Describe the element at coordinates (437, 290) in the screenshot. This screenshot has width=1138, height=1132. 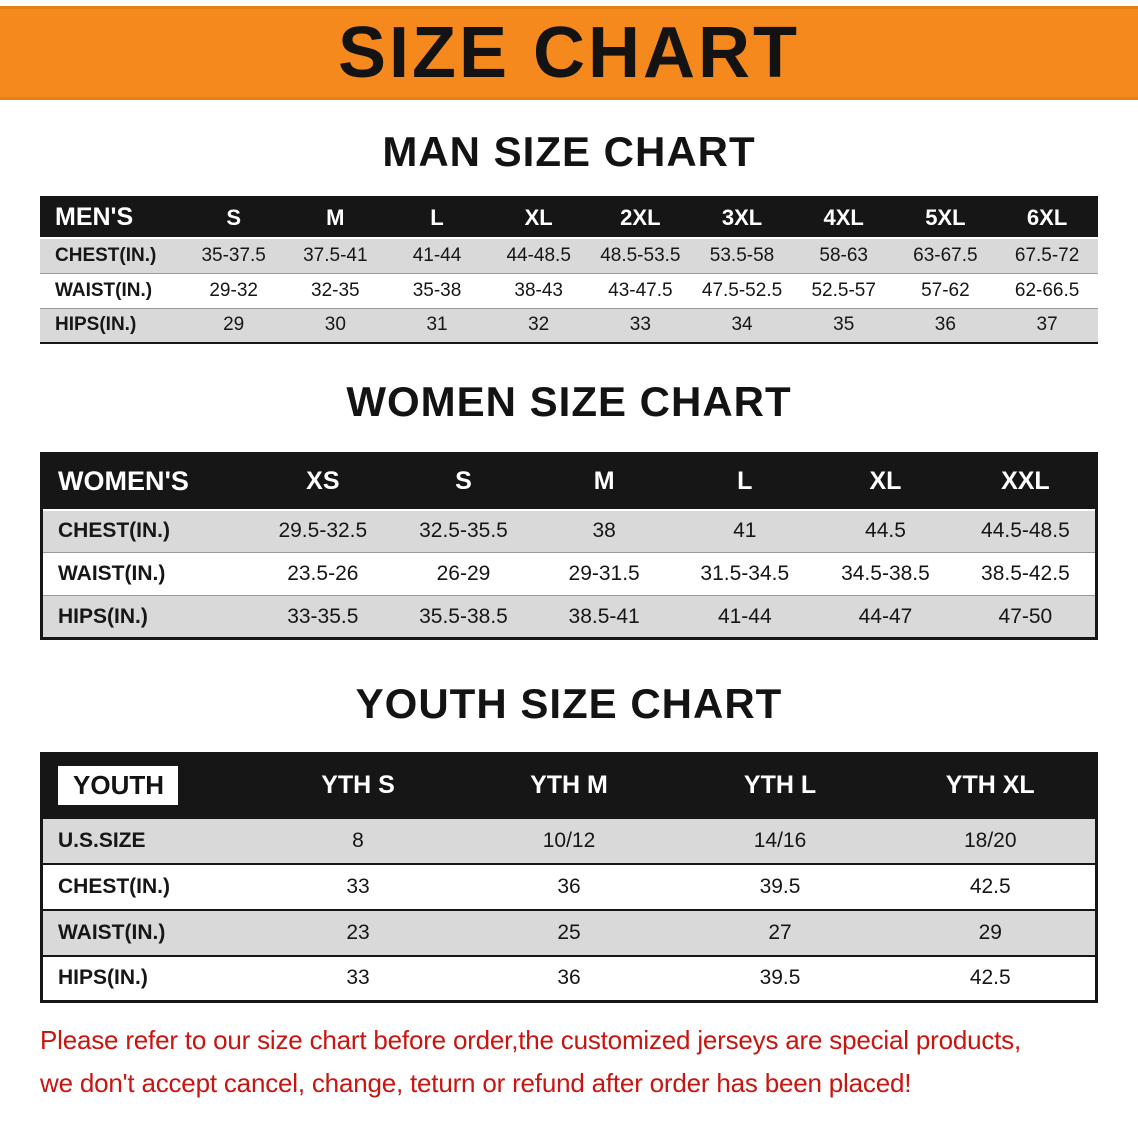
I see `measurement-value-cell: 35-38` at that location.